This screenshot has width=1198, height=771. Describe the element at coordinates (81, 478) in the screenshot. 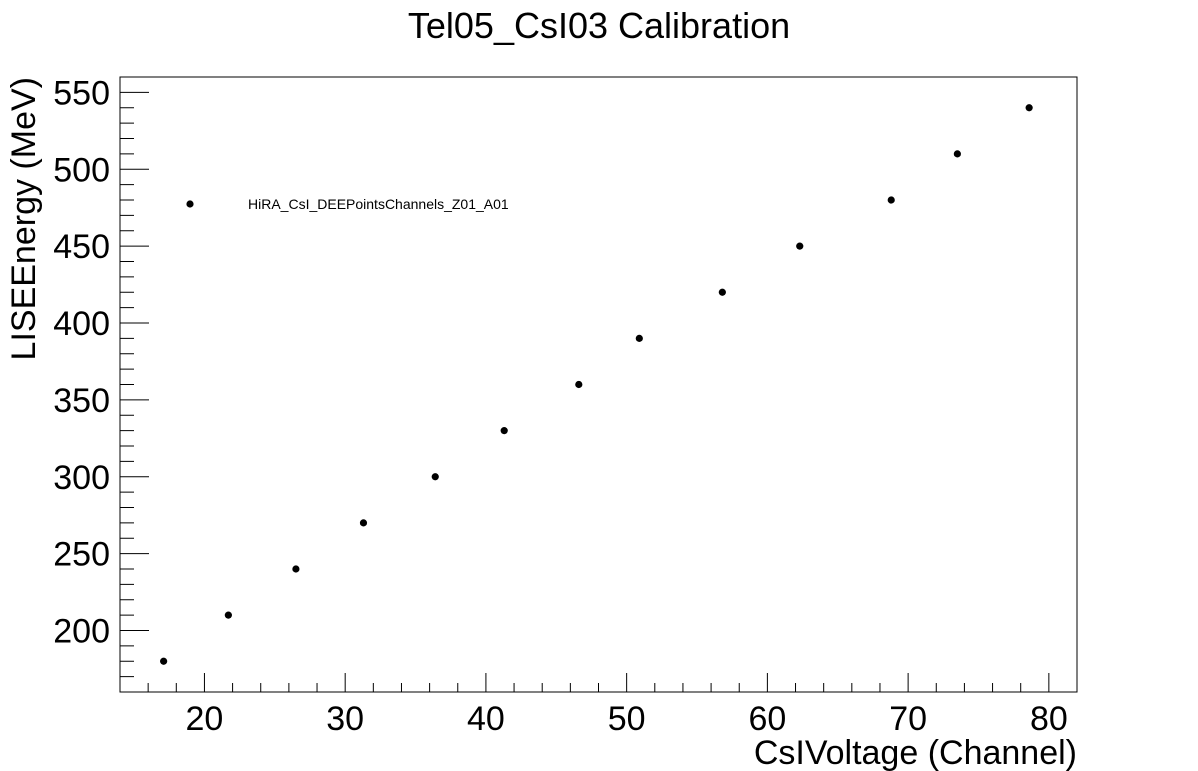

I see `y-tick-label: 300` at that location.